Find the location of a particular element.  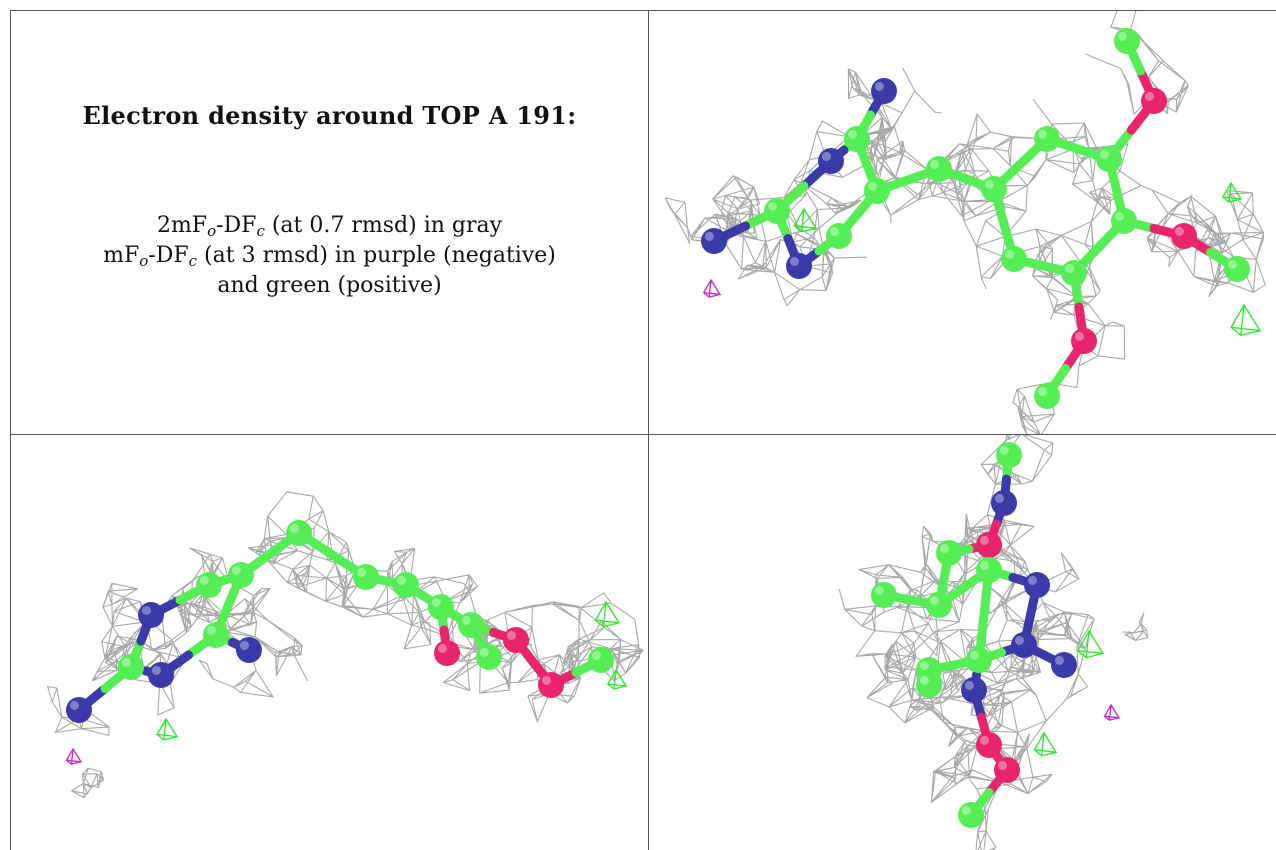

caption-line-2fofc: 2mFo-DFc (at 0.7 rmsd) in gray is located at coordinates (329, 226).